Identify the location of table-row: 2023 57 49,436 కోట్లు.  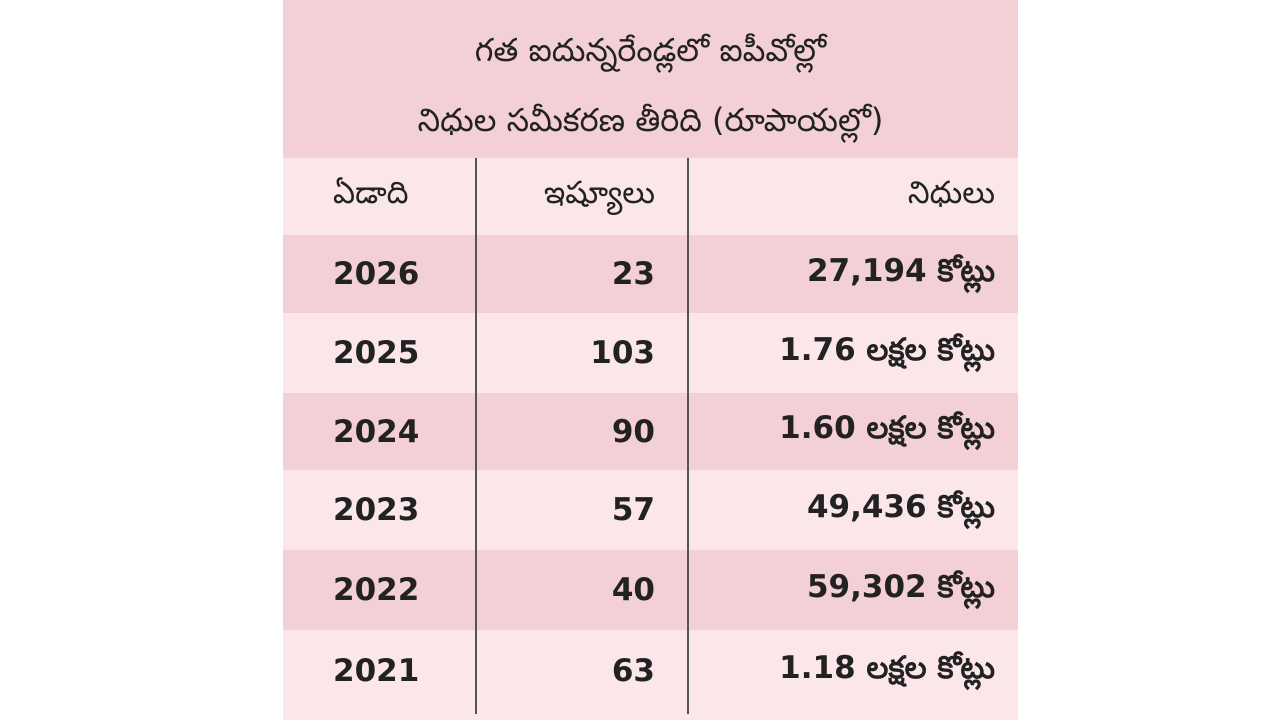
(650, 510).